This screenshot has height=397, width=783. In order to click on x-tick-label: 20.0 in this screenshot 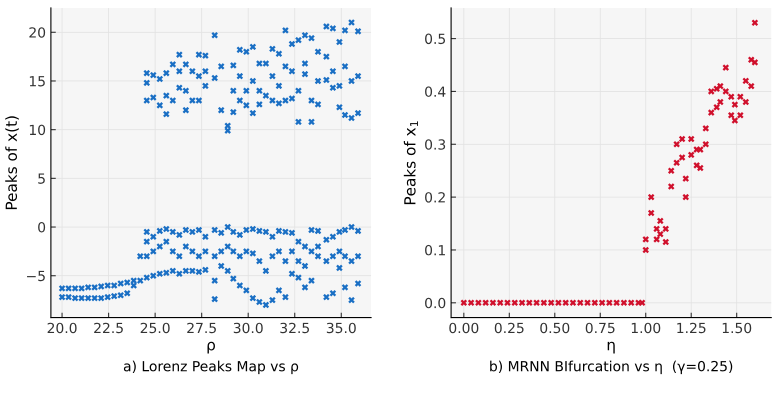, I will do `click(62, 328)`.